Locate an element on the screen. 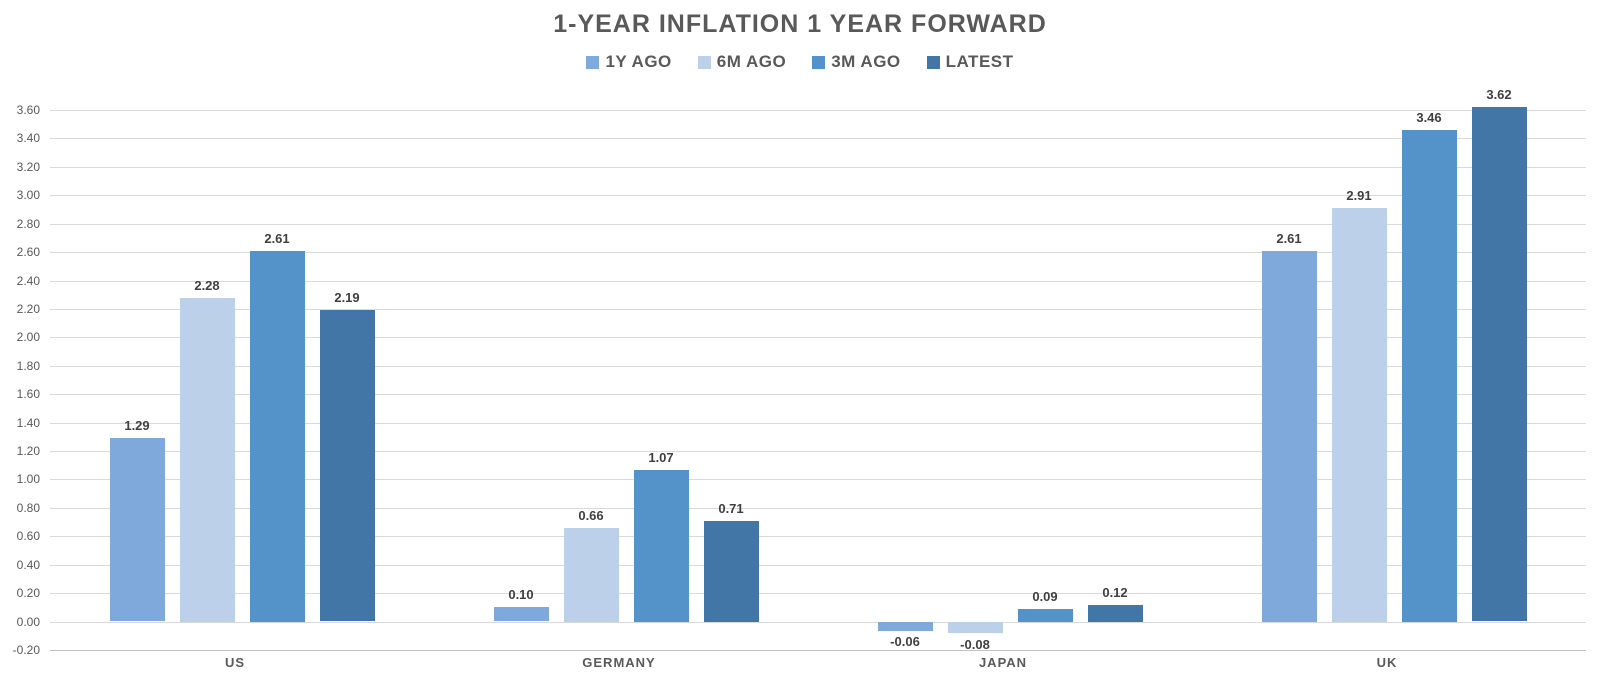  bar-value-label: 0.66 is located at coordinates (591, 515).